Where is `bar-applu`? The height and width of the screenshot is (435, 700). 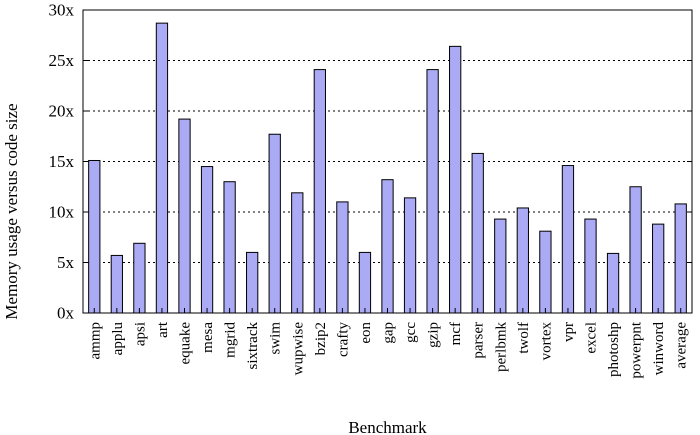
bar-applu is located at coordinates (116, 284).